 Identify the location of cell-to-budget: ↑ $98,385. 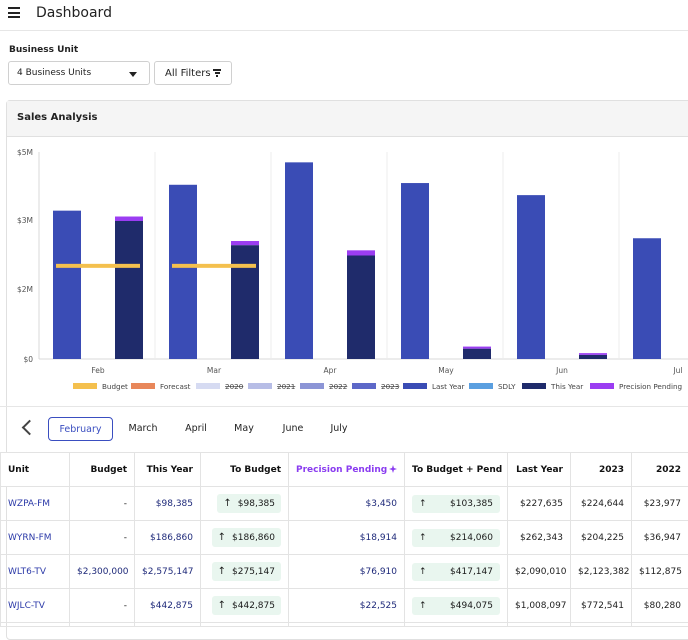
(245, 504).